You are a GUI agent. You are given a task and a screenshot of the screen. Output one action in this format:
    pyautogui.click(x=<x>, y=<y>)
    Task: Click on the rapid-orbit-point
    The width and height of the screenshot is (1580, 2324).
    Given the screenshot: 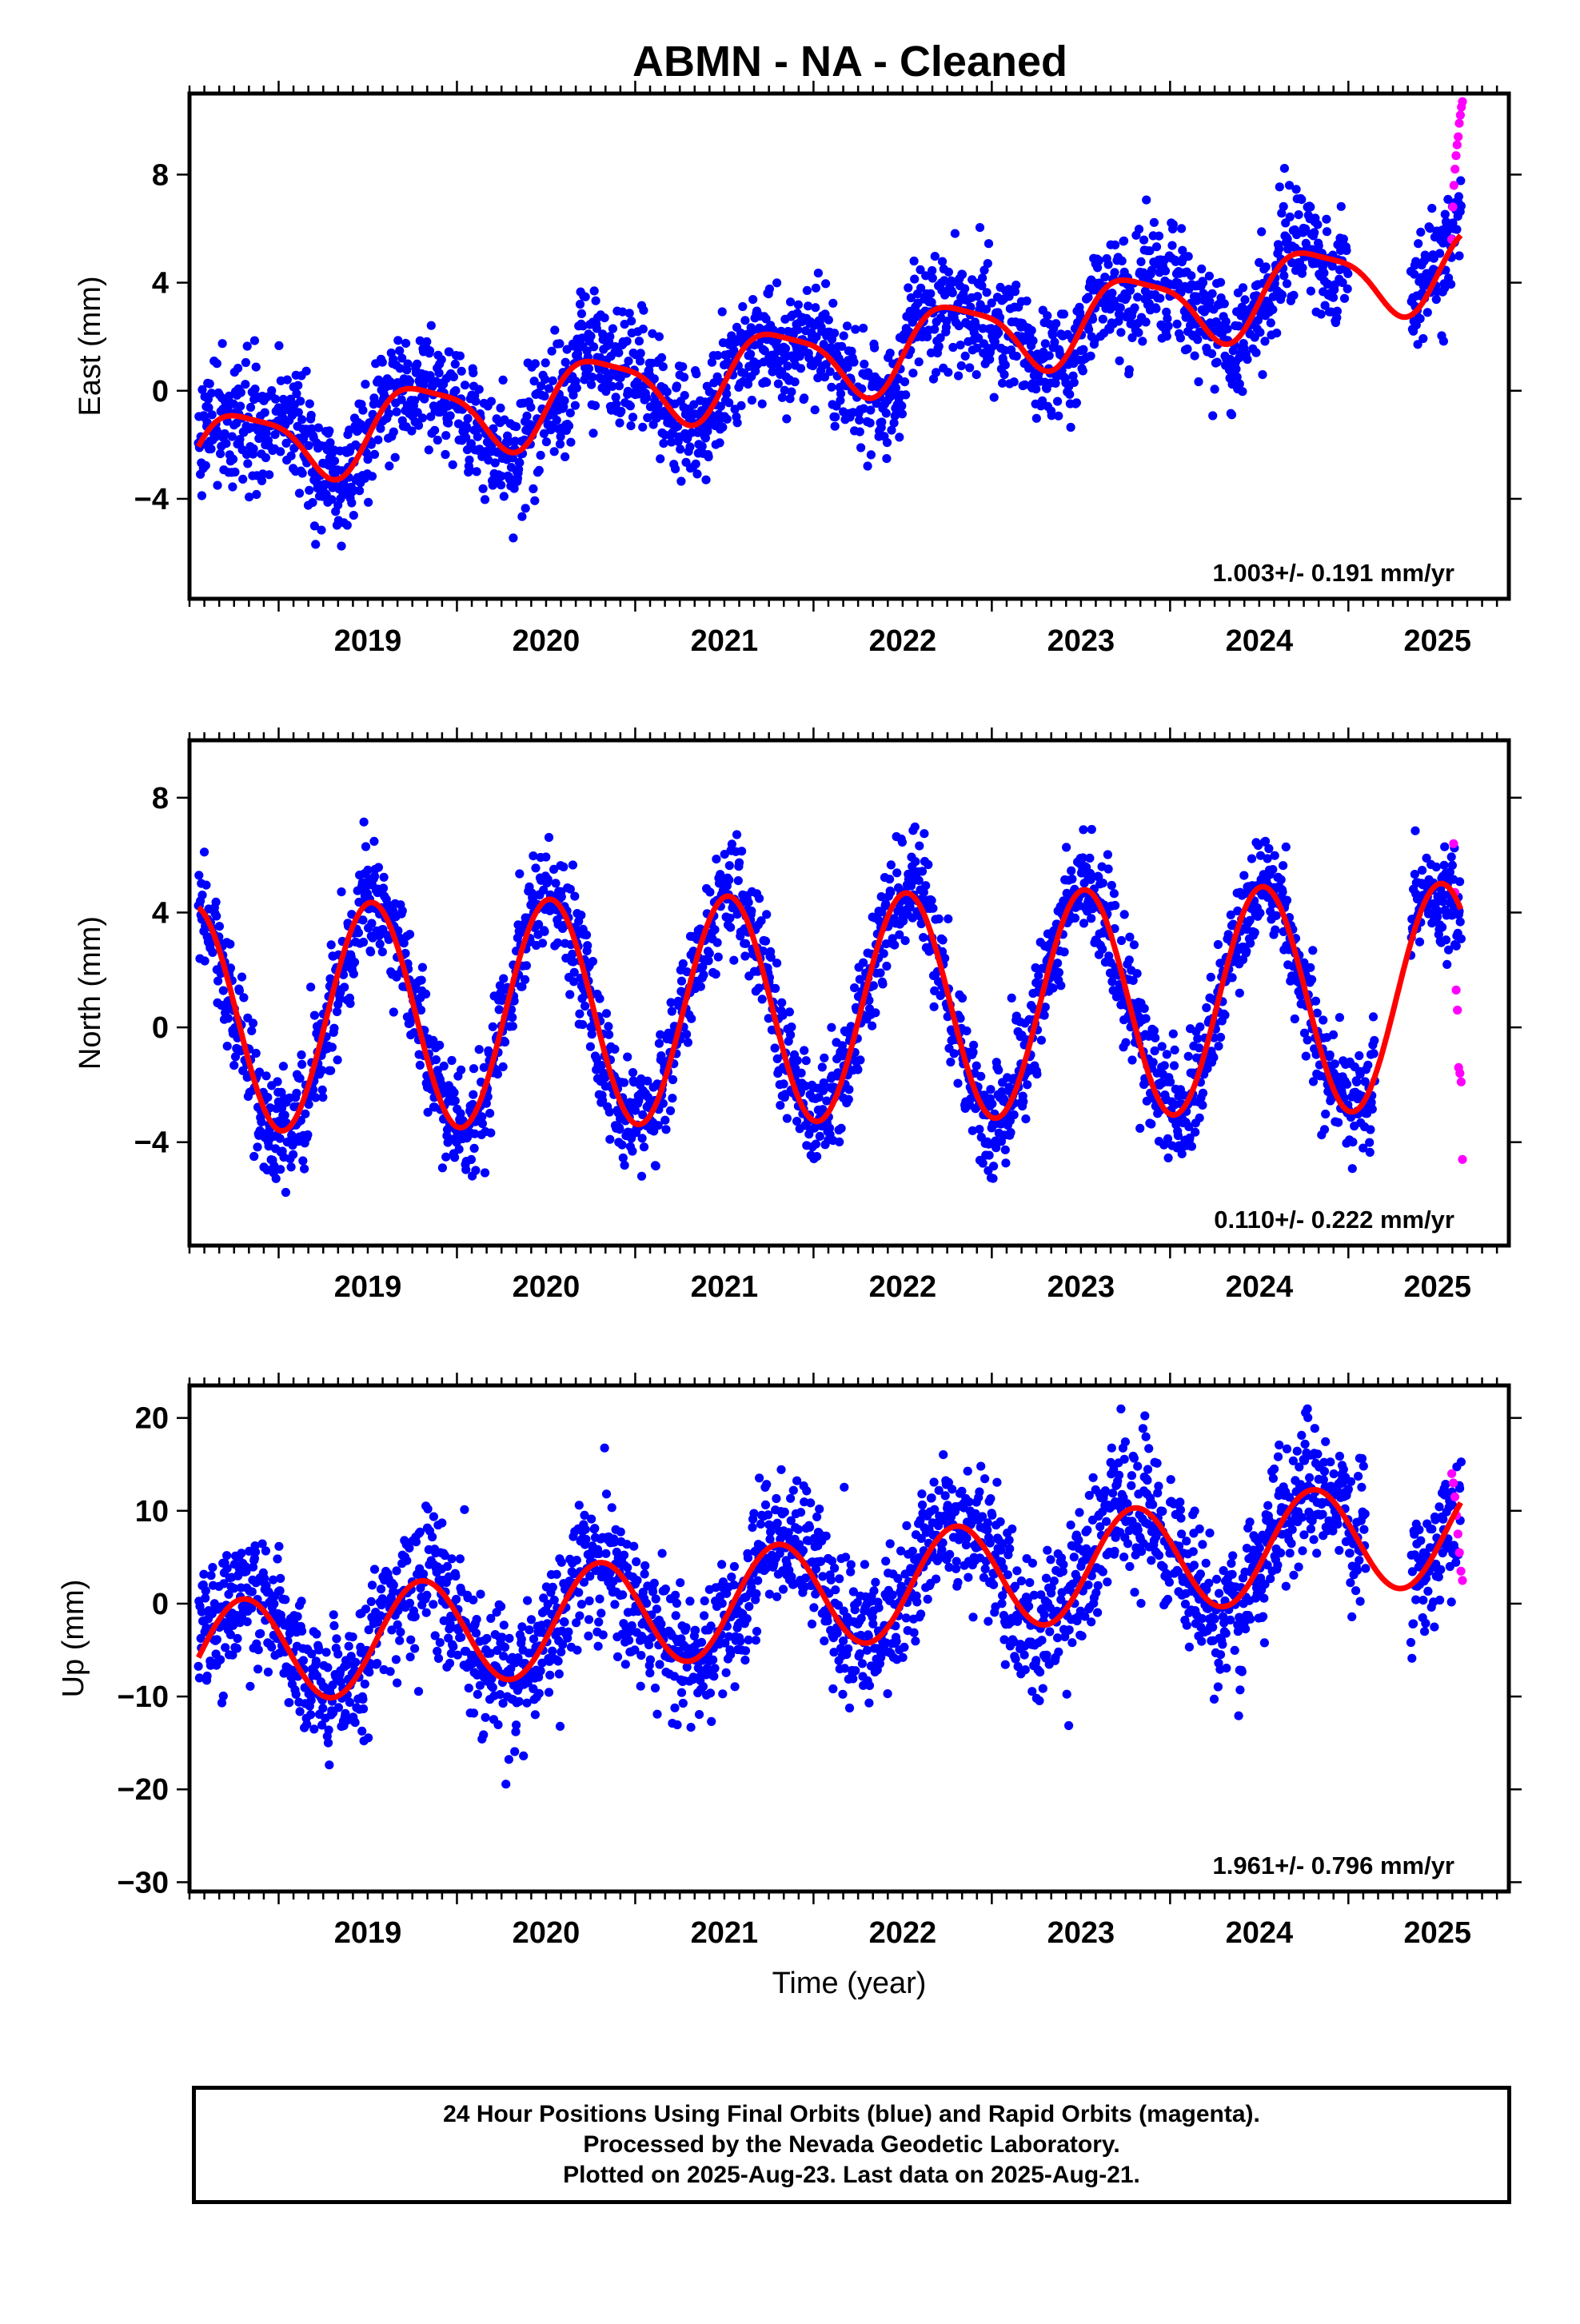 What is the action you would take?
    pyautogui.click(x=1457, y=1011)
    